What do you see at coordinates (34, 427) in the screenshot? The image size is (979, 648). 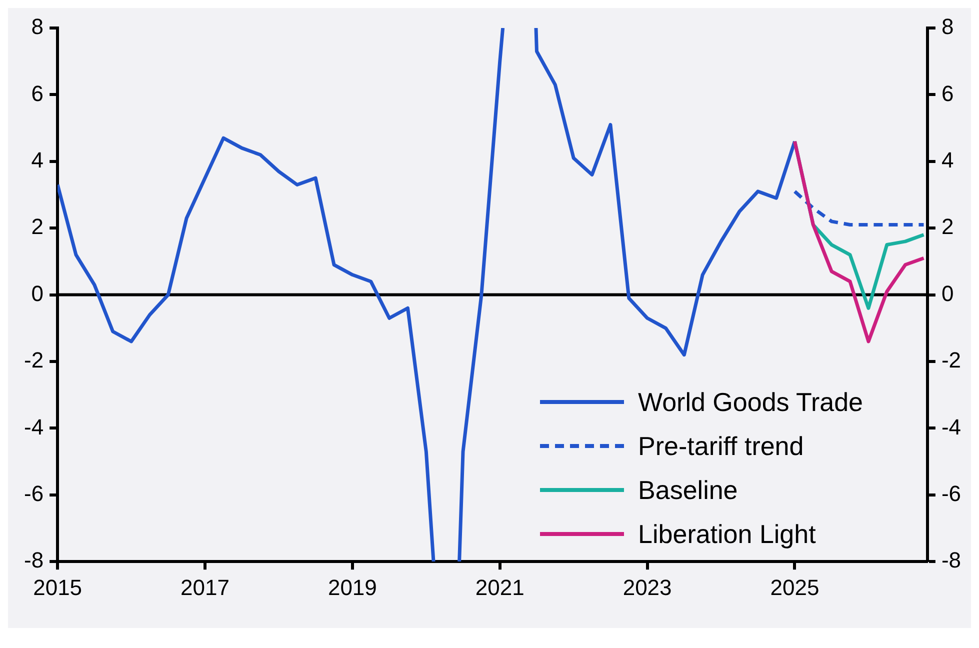 I see `y-tick-label: -4` at bounding box center [34, 427].